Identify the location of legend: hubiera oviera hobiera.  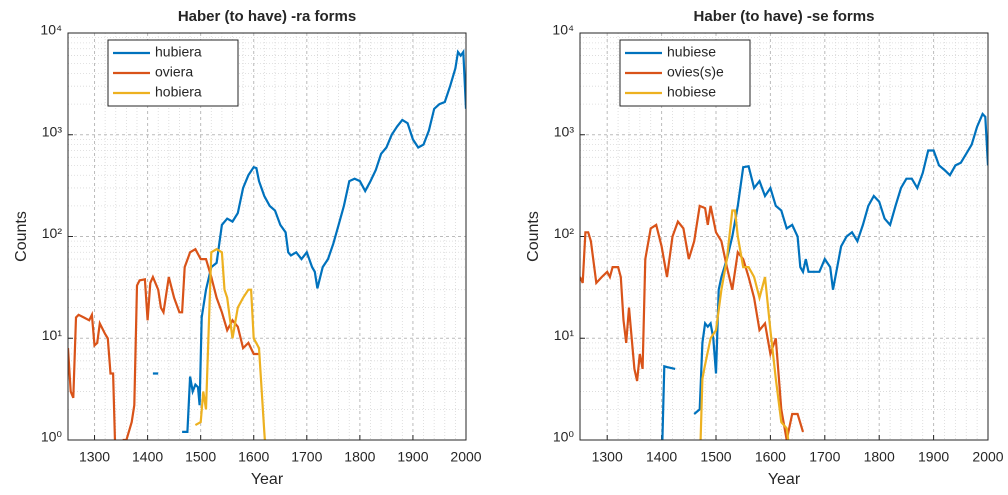
(173, 73).